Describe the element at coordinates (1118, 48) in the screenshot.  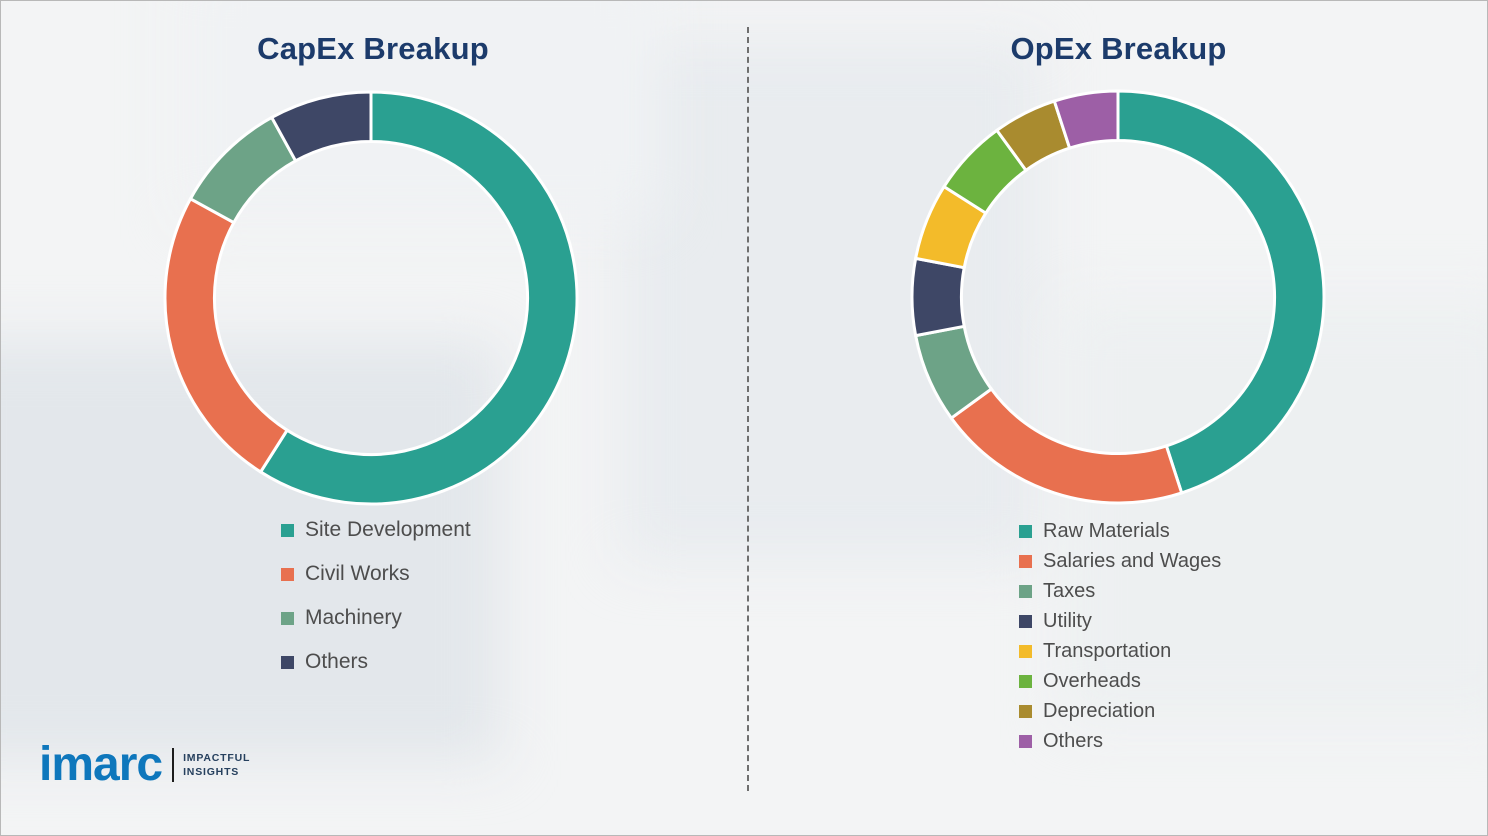
I see `opex-chart-title: OpEx Breakup` at that location.